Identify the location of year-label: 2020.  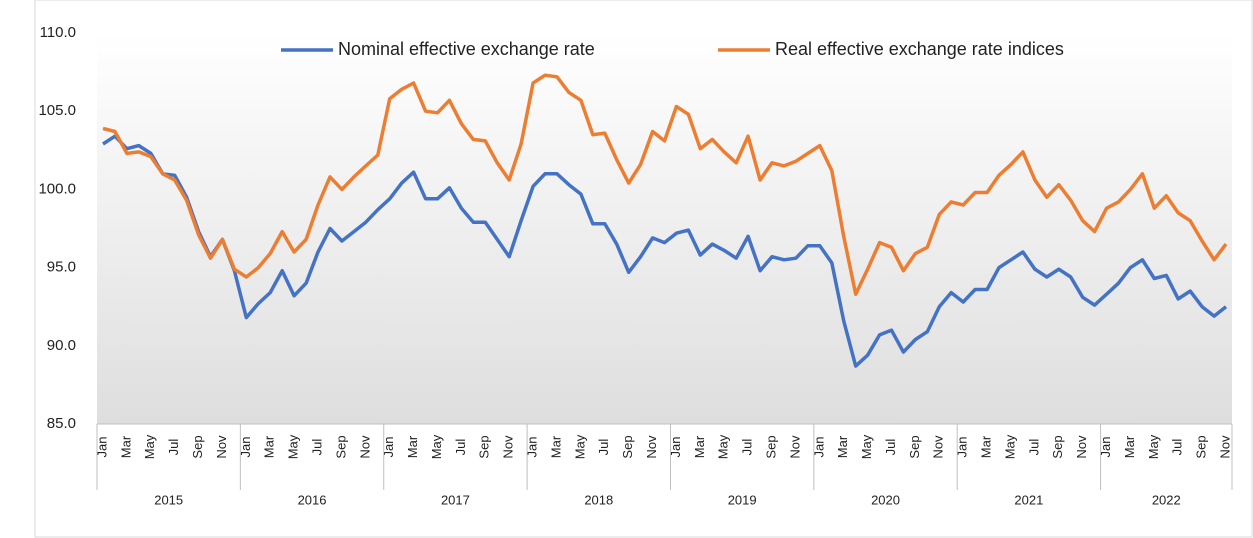
(885, 499).